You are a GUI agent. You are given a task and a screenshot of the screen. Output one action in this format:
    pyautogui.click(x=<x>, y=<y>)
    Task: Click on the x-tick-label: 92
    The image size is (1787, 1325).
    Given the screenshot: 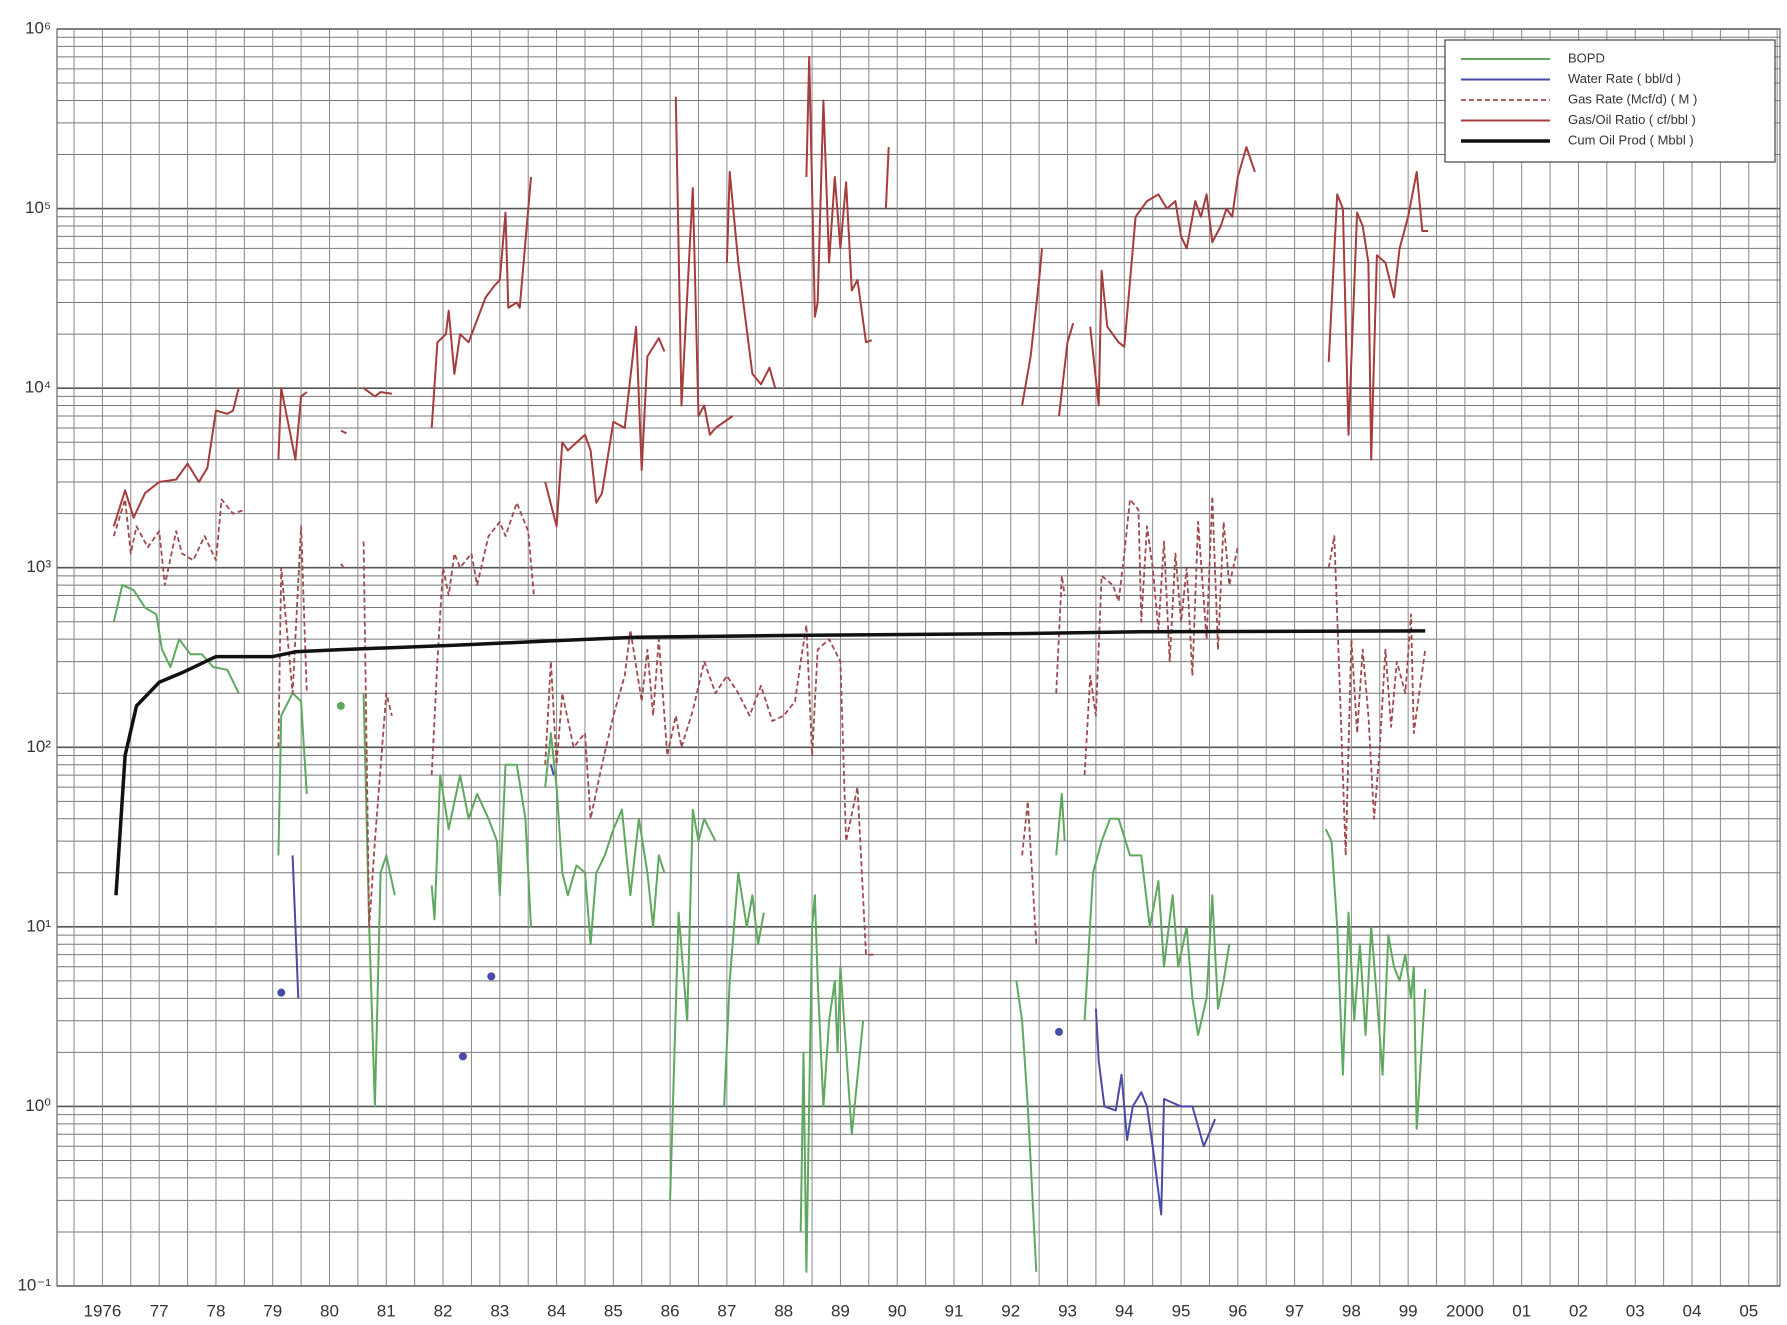 What is the action you would take?
    pyautogui.click(x=1010, y=1310)
    